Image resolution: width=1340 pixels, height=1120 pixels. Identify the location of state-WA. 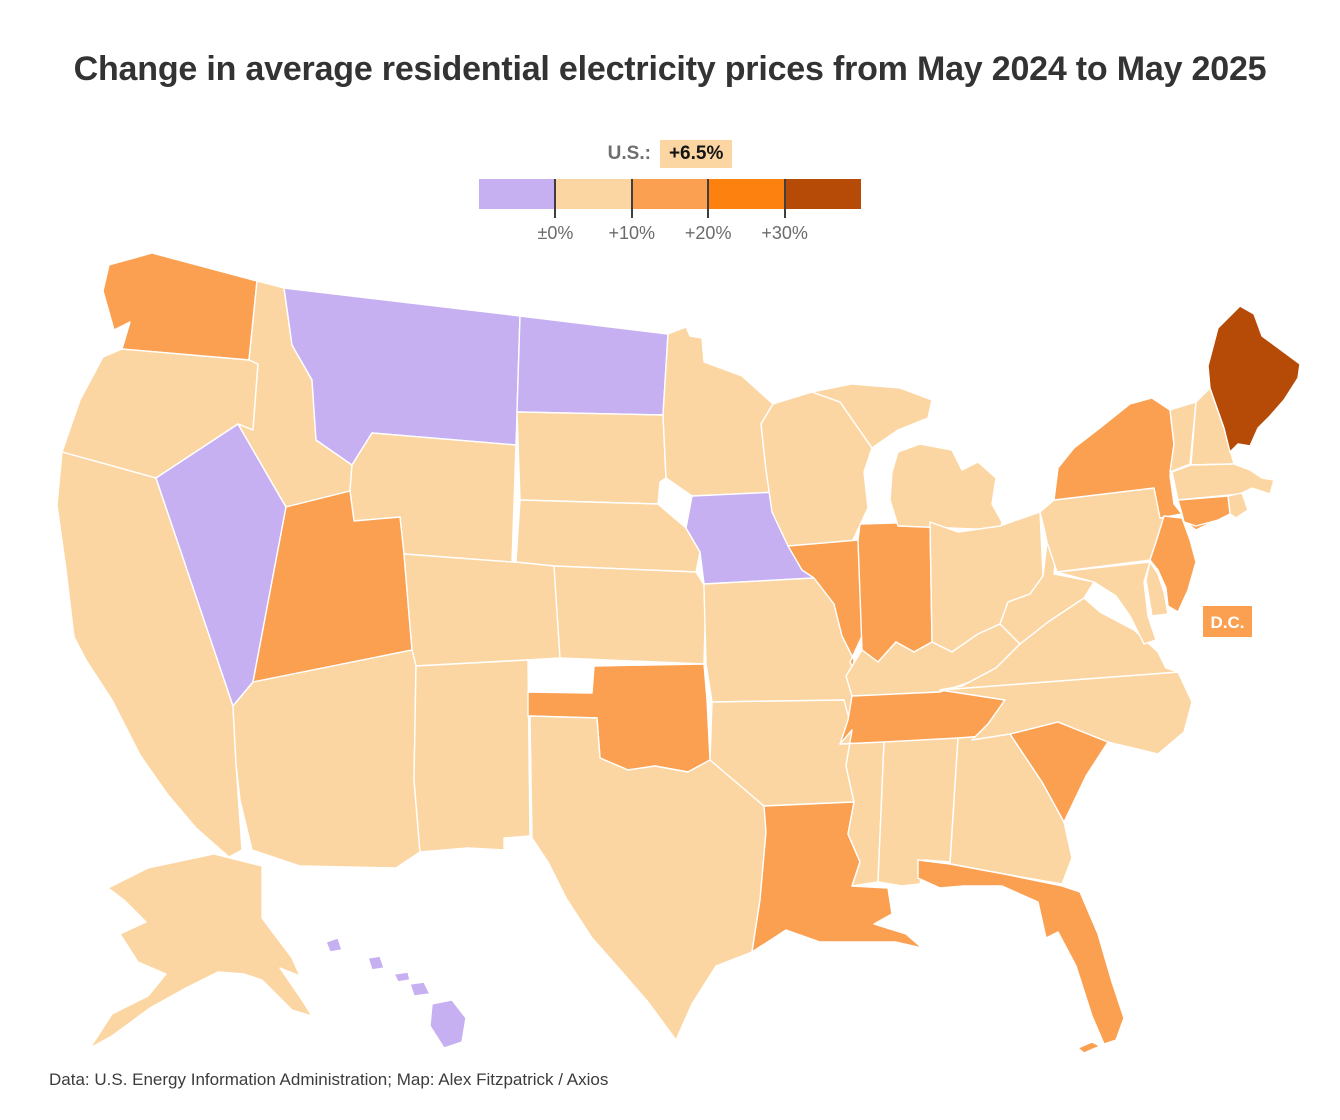
(180, 306).